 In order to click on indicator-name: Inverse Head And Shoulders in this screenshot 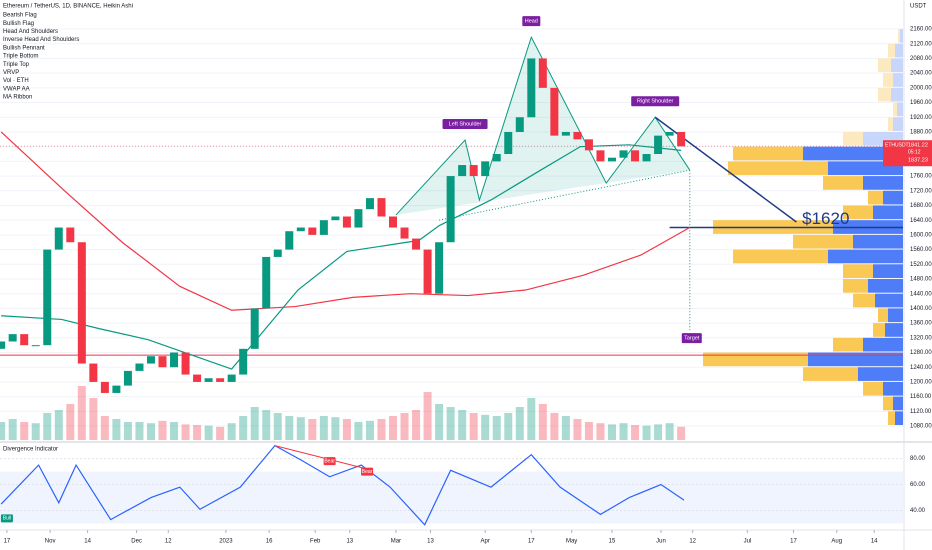, I will do `click(41, 40)`.